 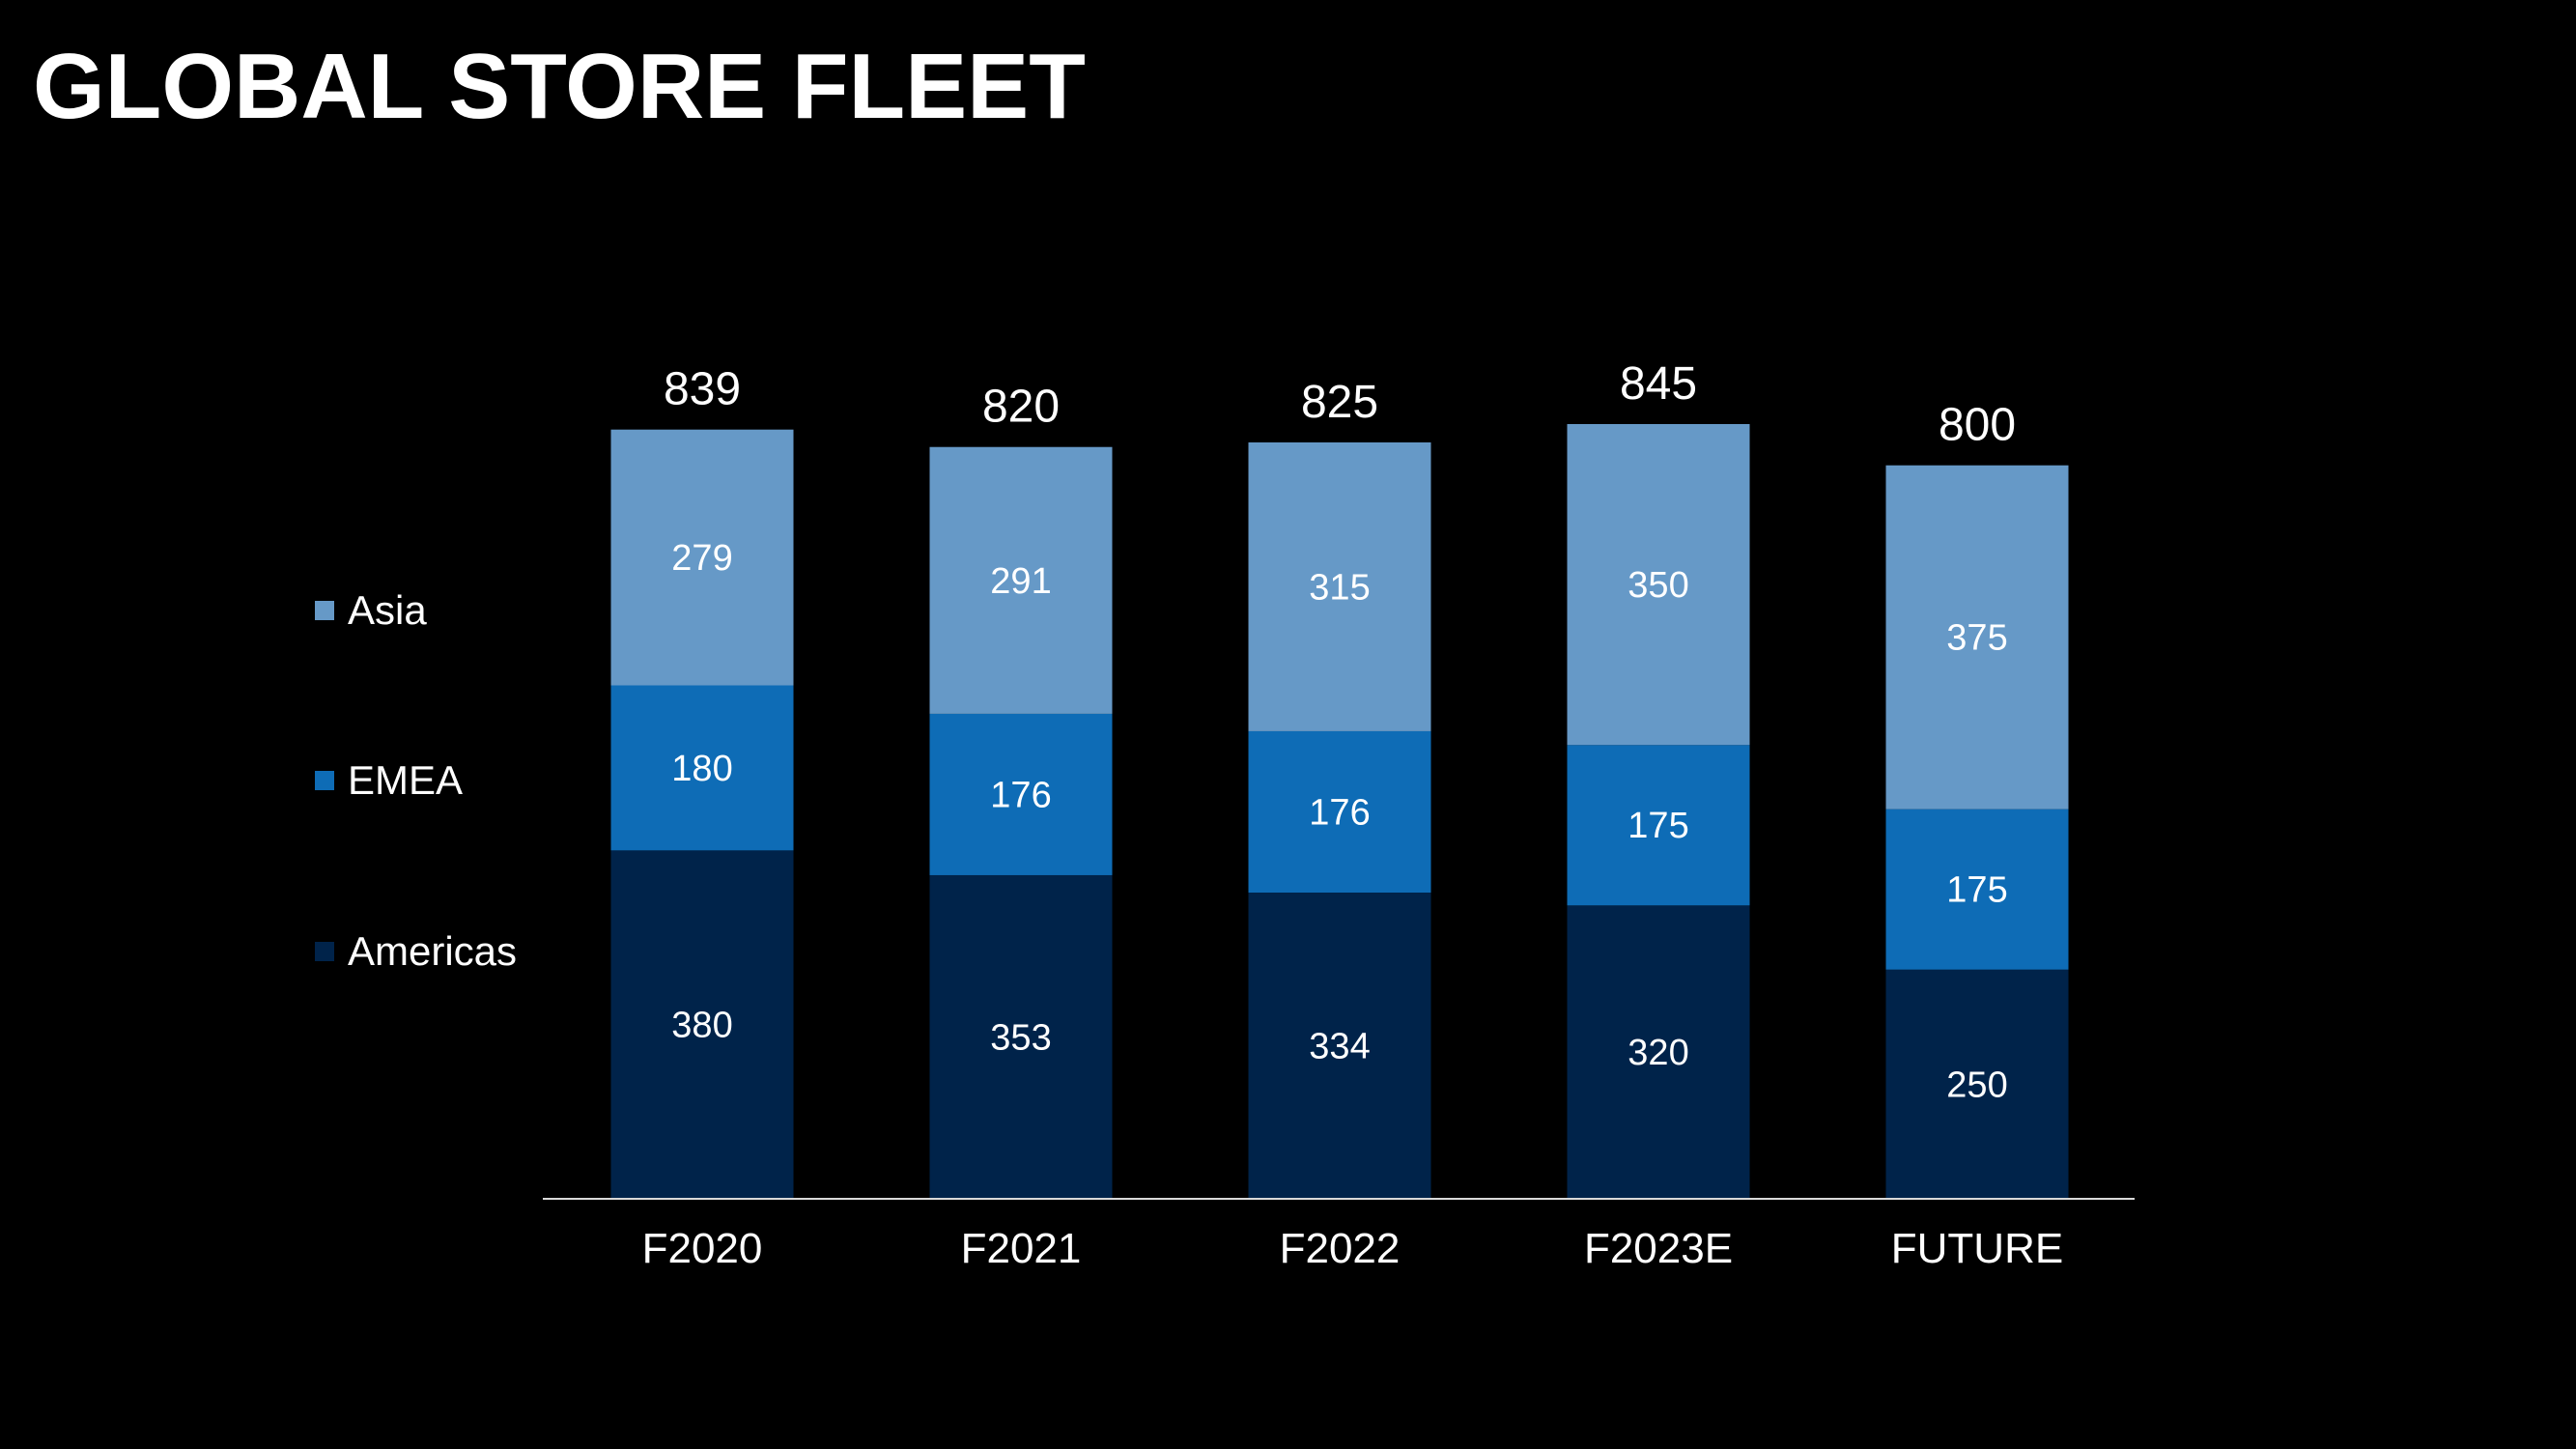 I want to click on data-label-emea-f2021: 176, so click(x=1020, y=795).